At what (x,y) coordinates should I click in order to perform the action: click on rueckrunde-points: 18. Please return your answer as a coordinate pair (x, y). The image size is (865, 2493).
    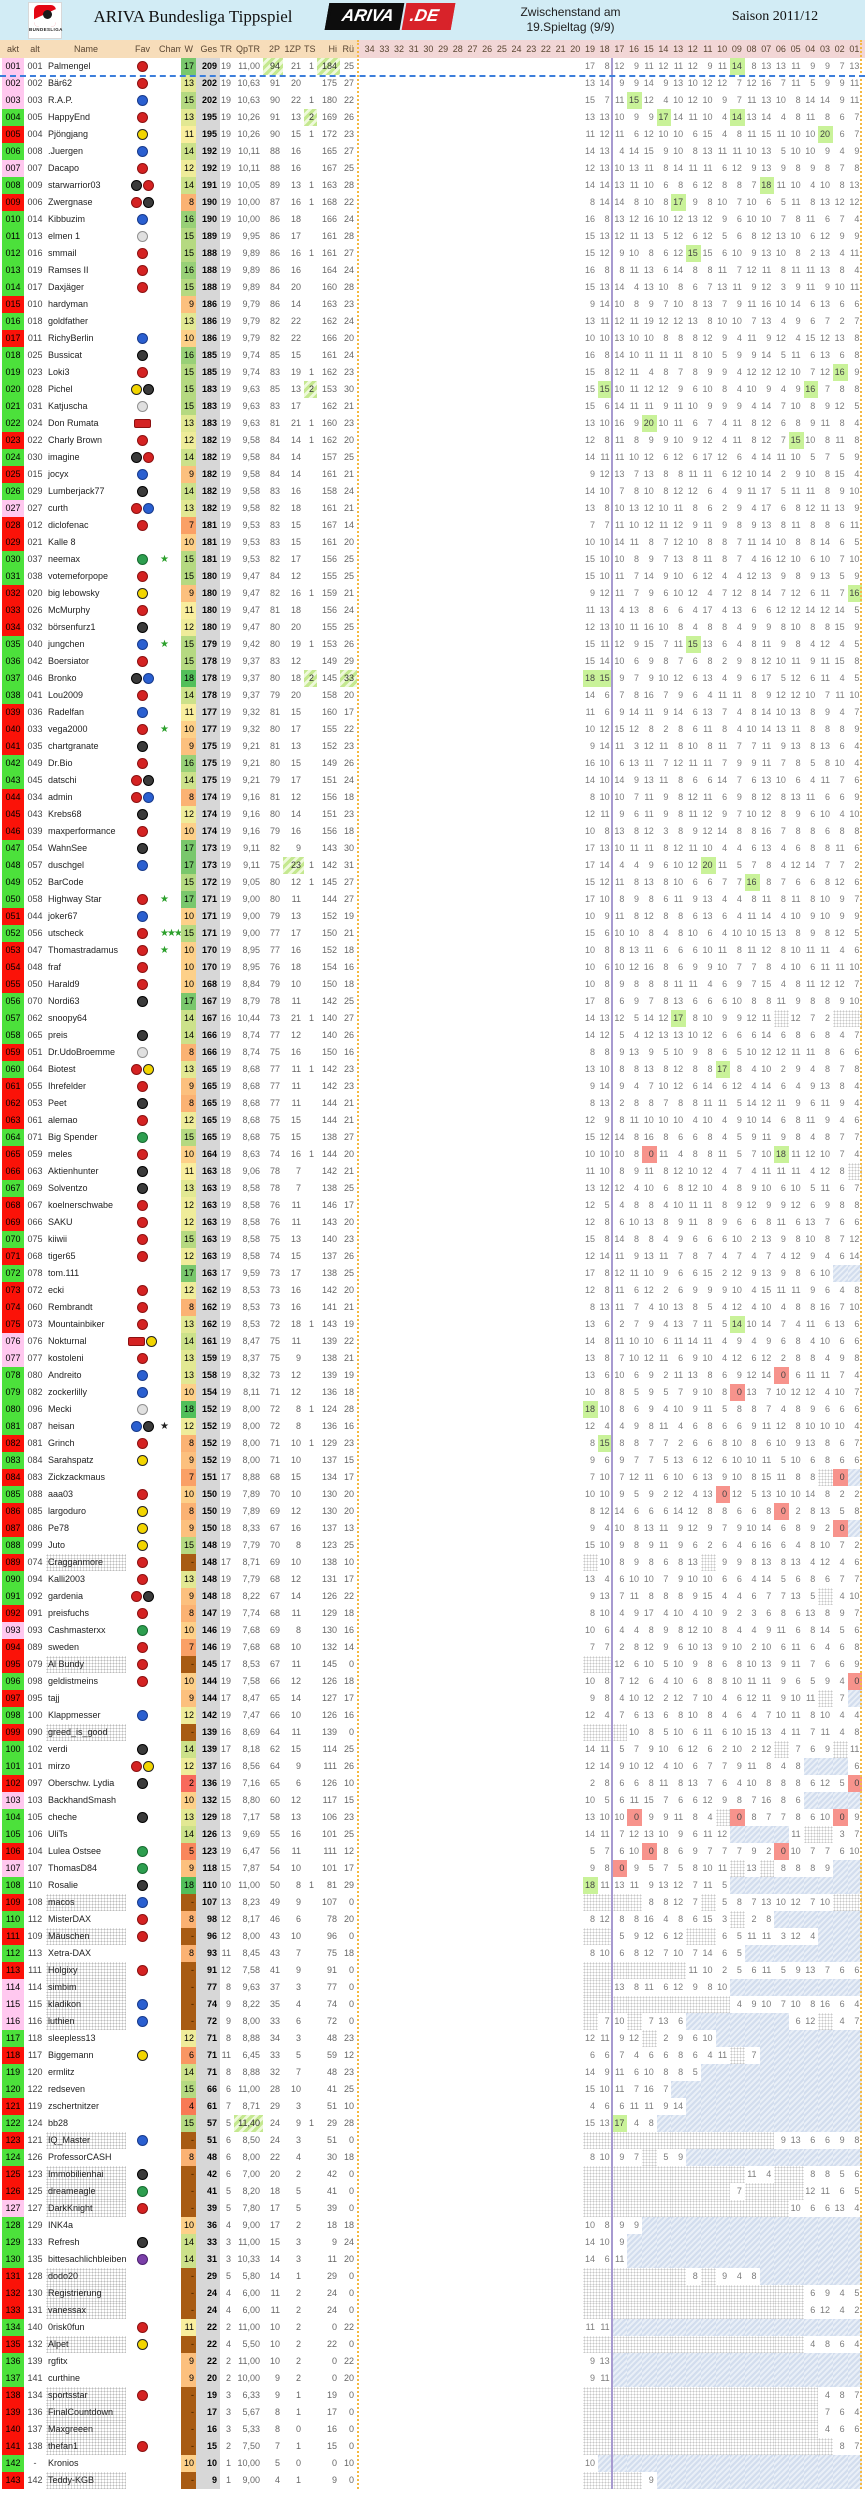
    Looking at the image, I should click on (348, 1613).